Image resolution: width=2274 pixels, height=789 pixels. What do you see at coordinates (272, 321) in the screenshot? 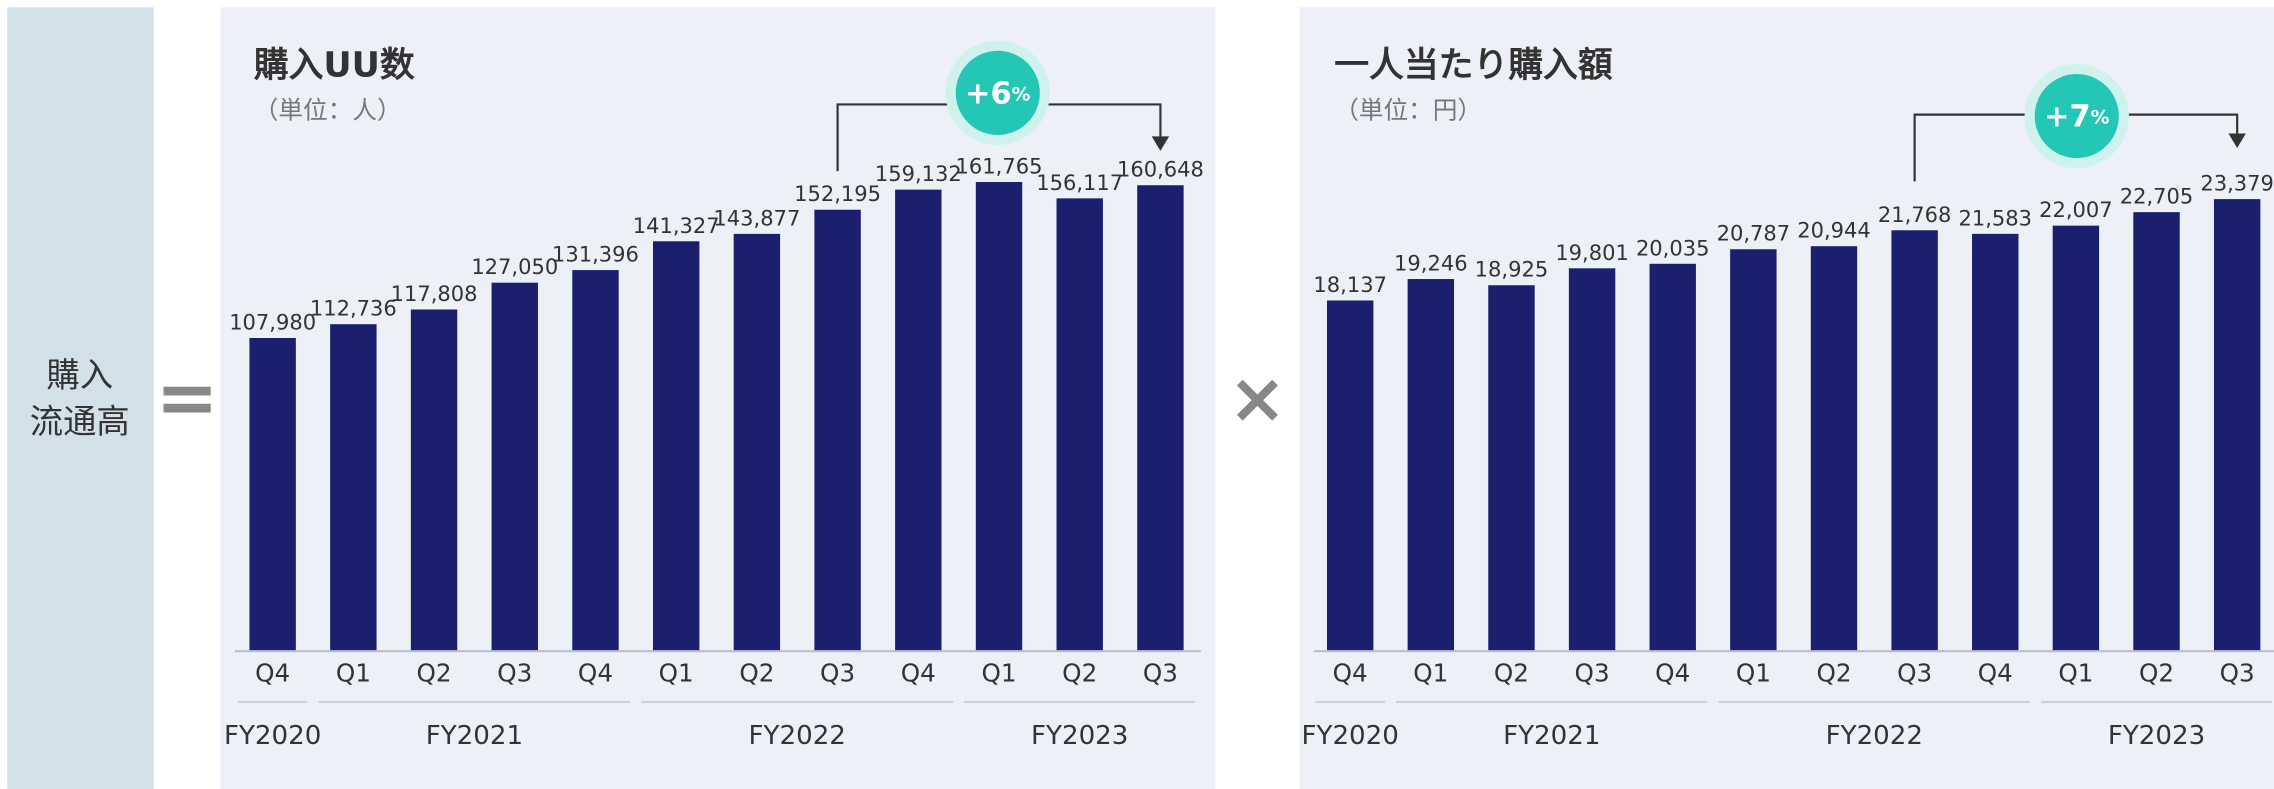
I see `value-label: 107,980` at bounding box center [272, 321].